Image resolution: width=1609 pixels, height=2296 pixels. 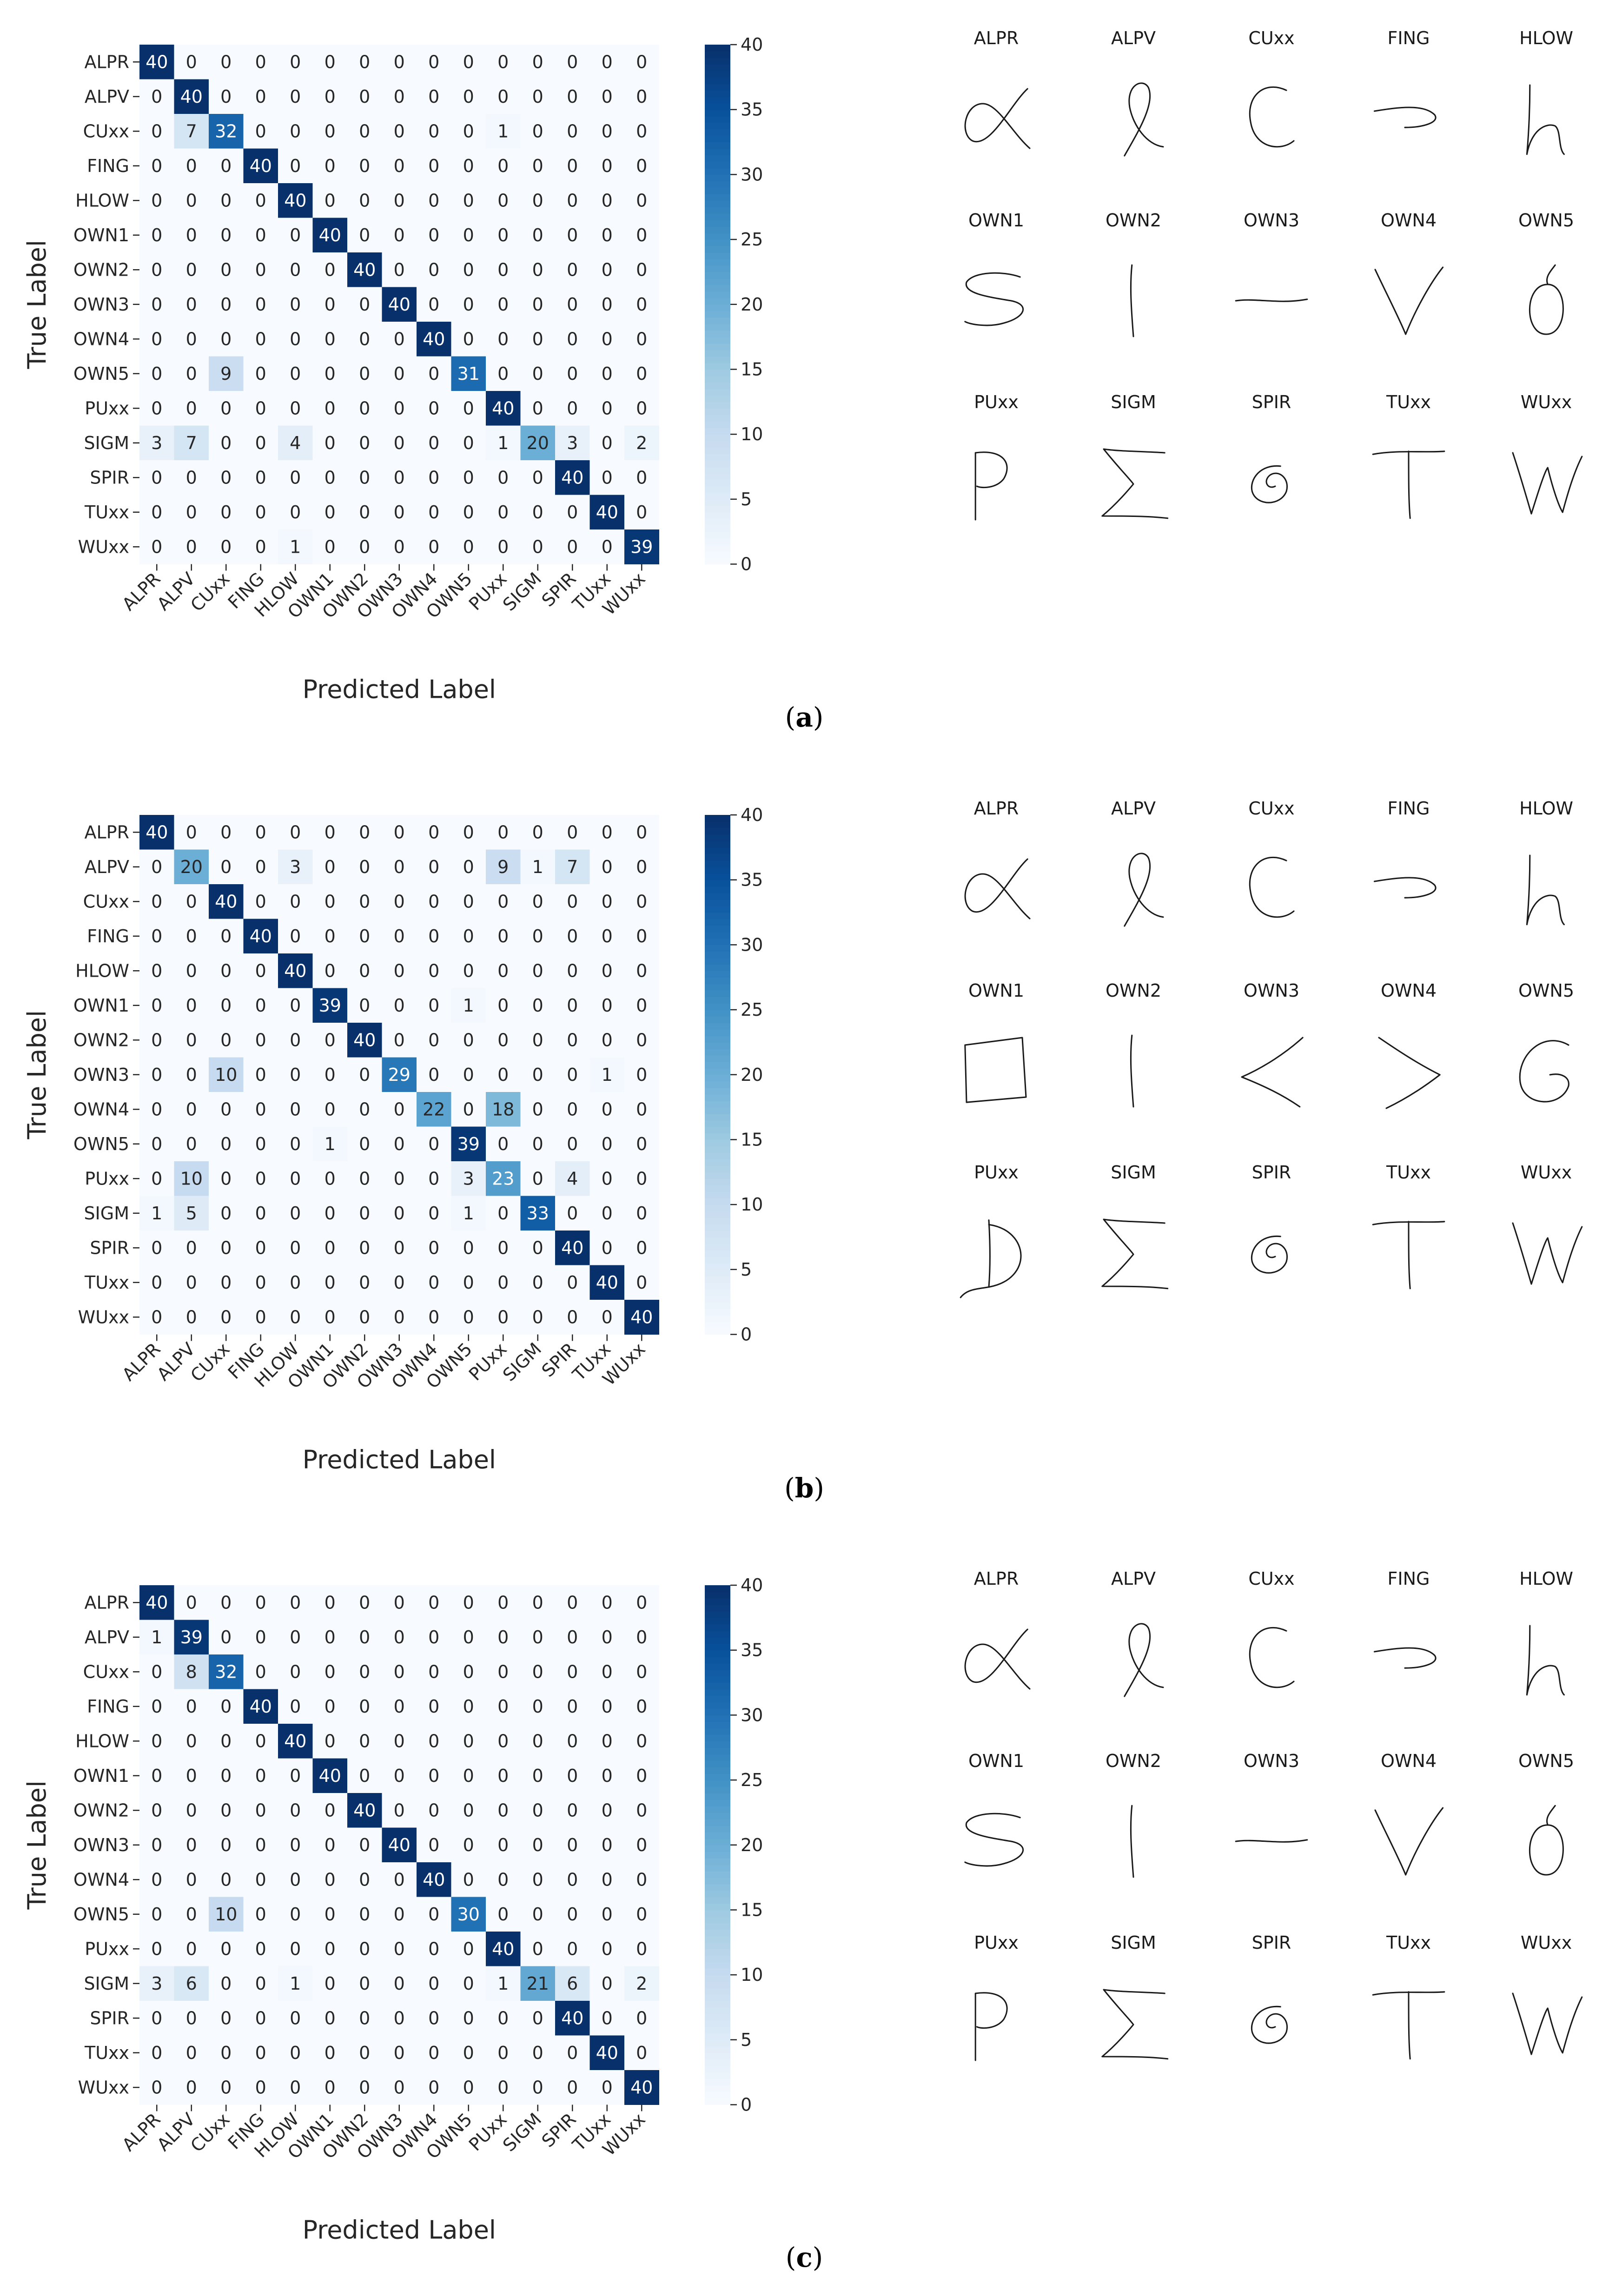 What do you see at coordinates (791, 2257) in the screenshot?
I see `caption-open-paren: (` at bounding box center [791, 2257].